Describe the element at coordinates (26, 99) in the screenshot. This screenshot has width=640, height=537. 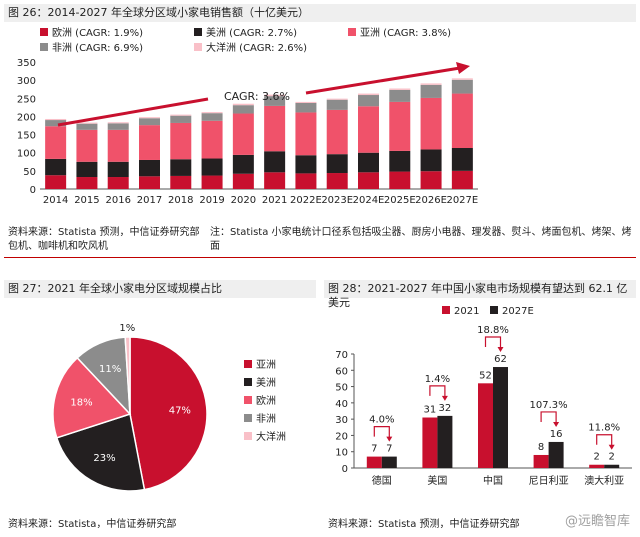
I see `y-tick-label: 250` at that location.